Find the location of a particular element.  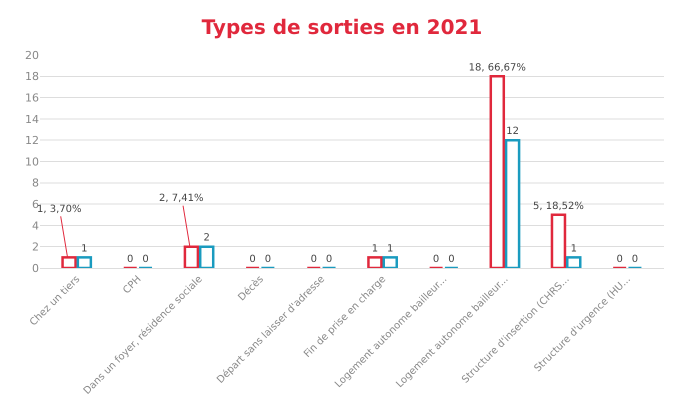

data-label: 2, 7,41% is located at coordinates (181, 198).